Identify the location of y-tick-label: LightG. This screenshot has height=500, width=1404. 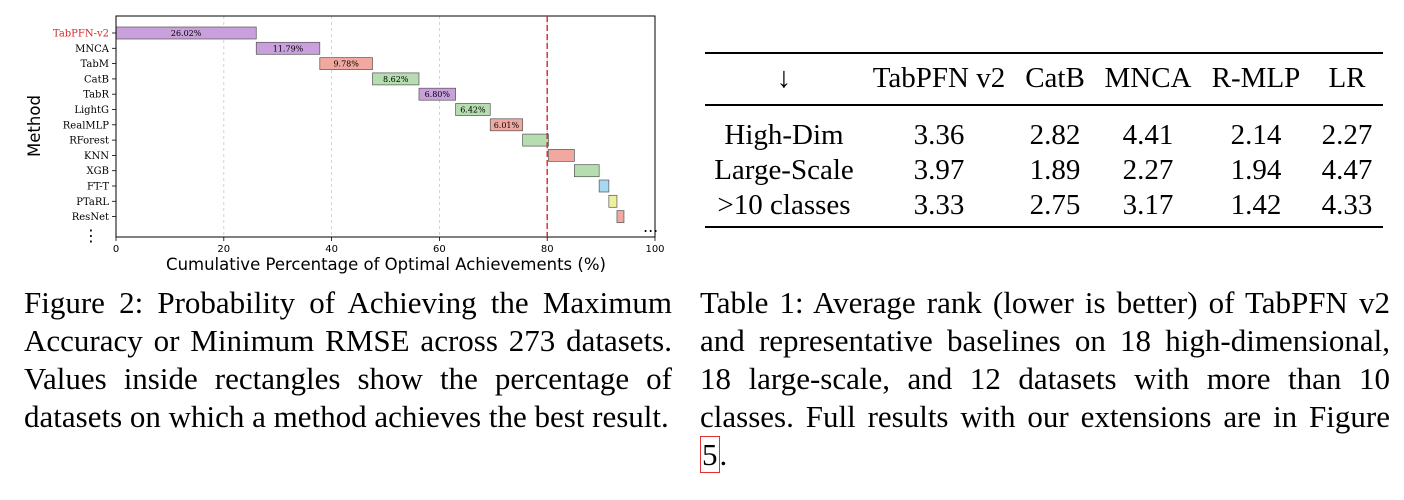
(91, 110).